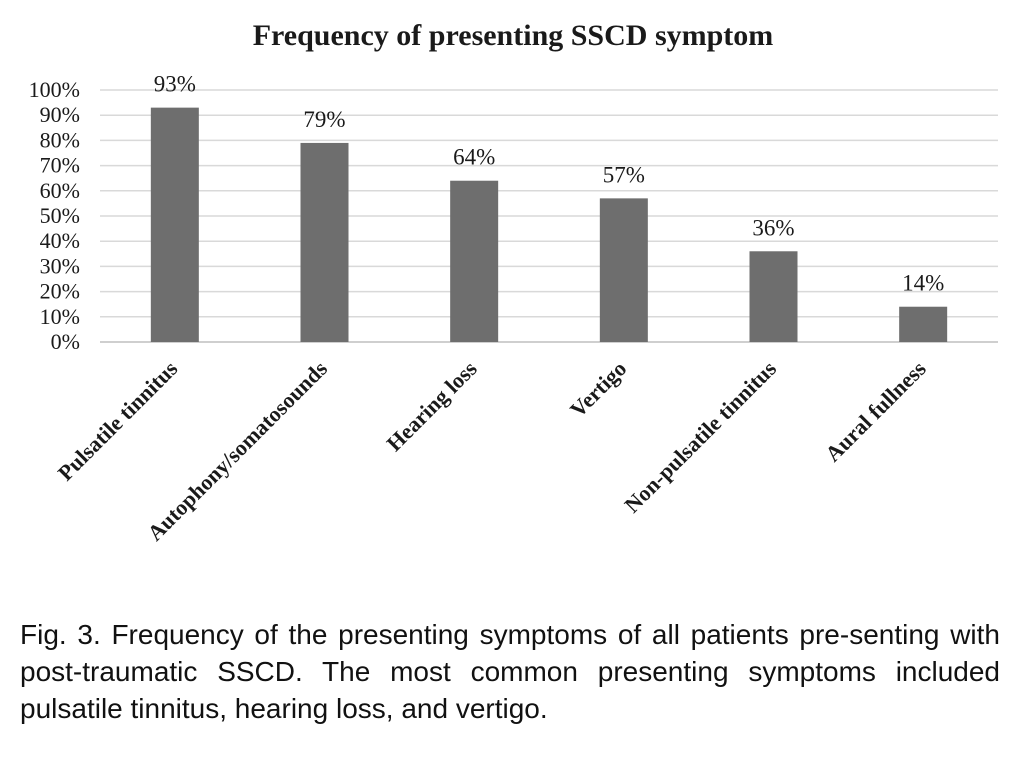  I want to click on data-label: 57%, so click(624, 174).